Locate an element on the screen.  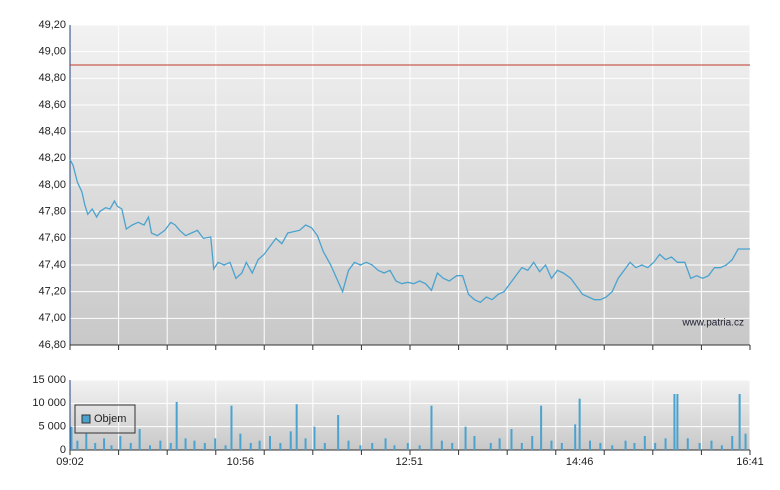
watermark: www.patria.cz is located at coordinates (712, 323).